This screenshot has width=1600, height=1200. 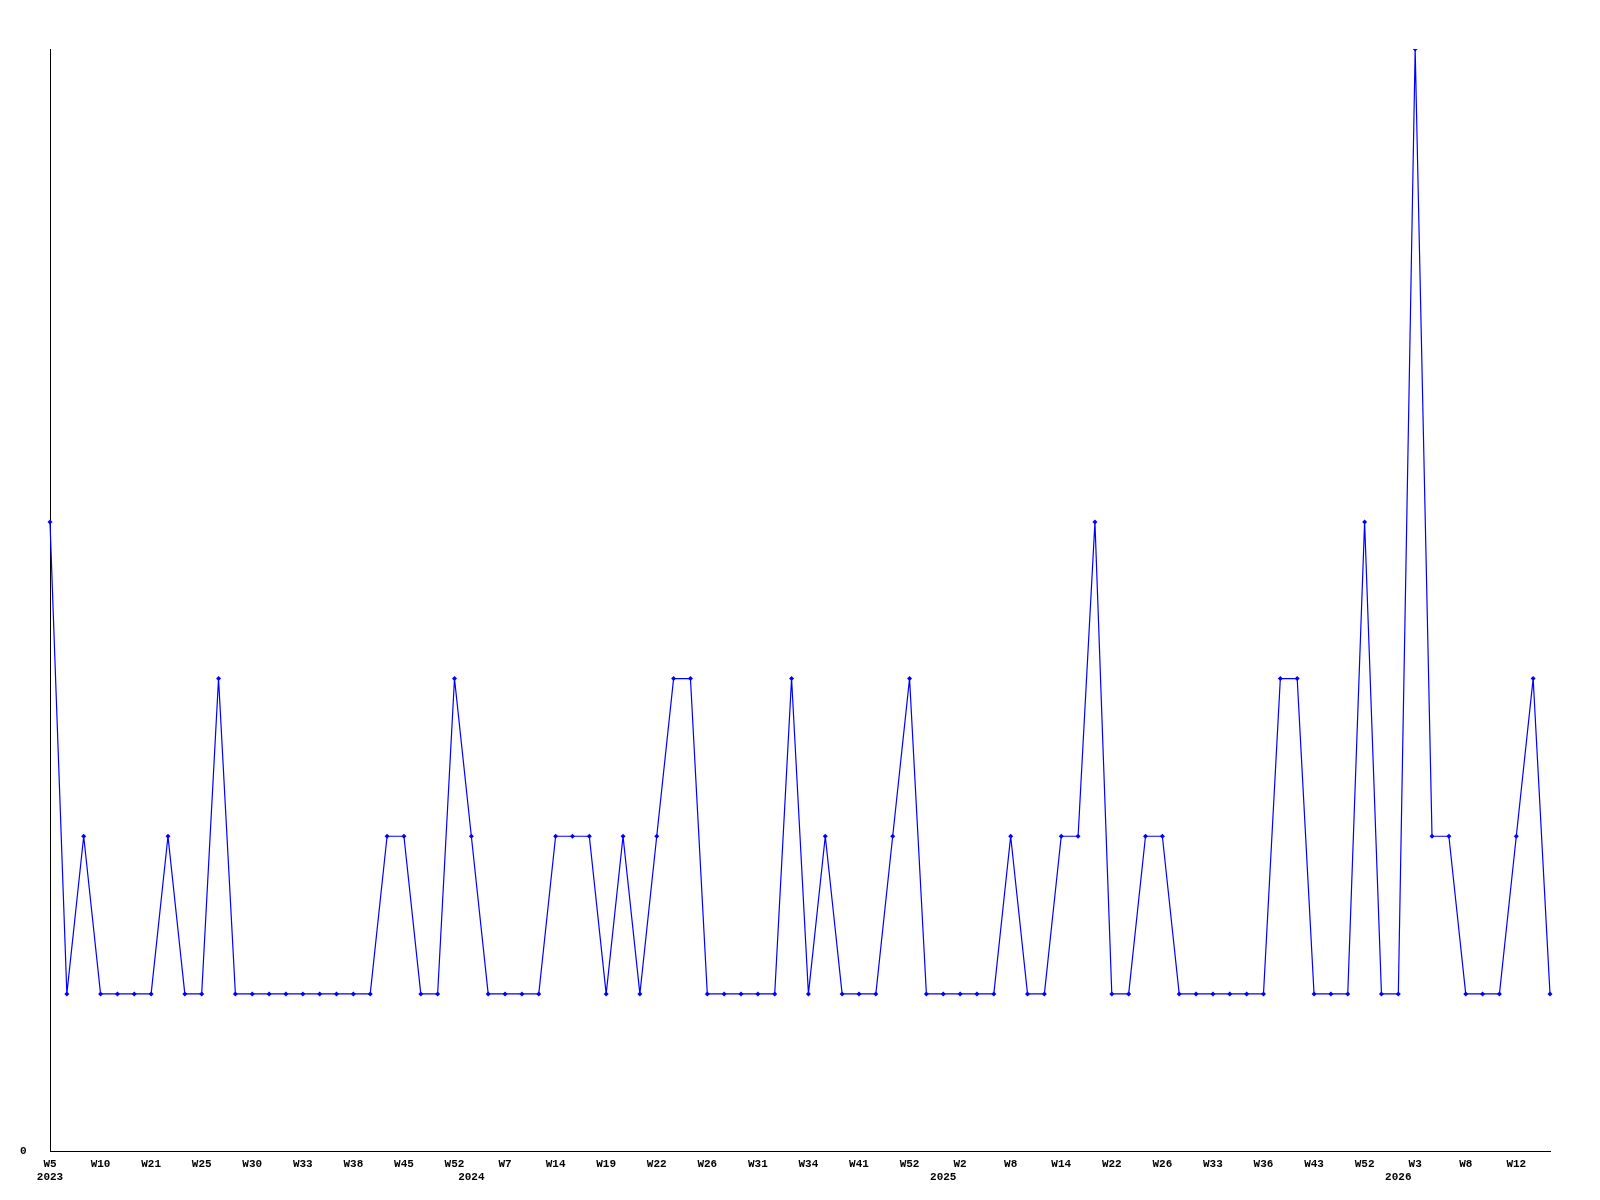 What do you see at coordinates (808, 1163) in the screenshot?
I see `x-tick-label: W34` at bounding box center [808, 1163].